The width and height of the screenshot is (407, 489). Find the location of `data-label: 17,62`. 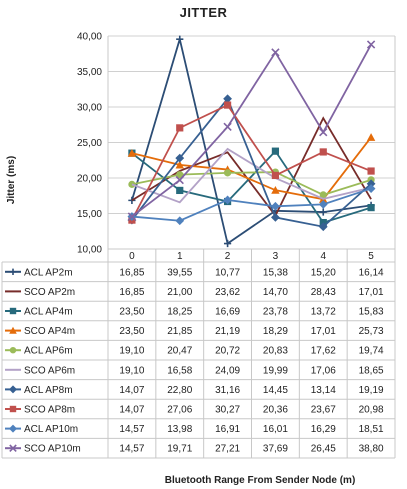

data-label: 17,62 is located at coordinates (323, 351).